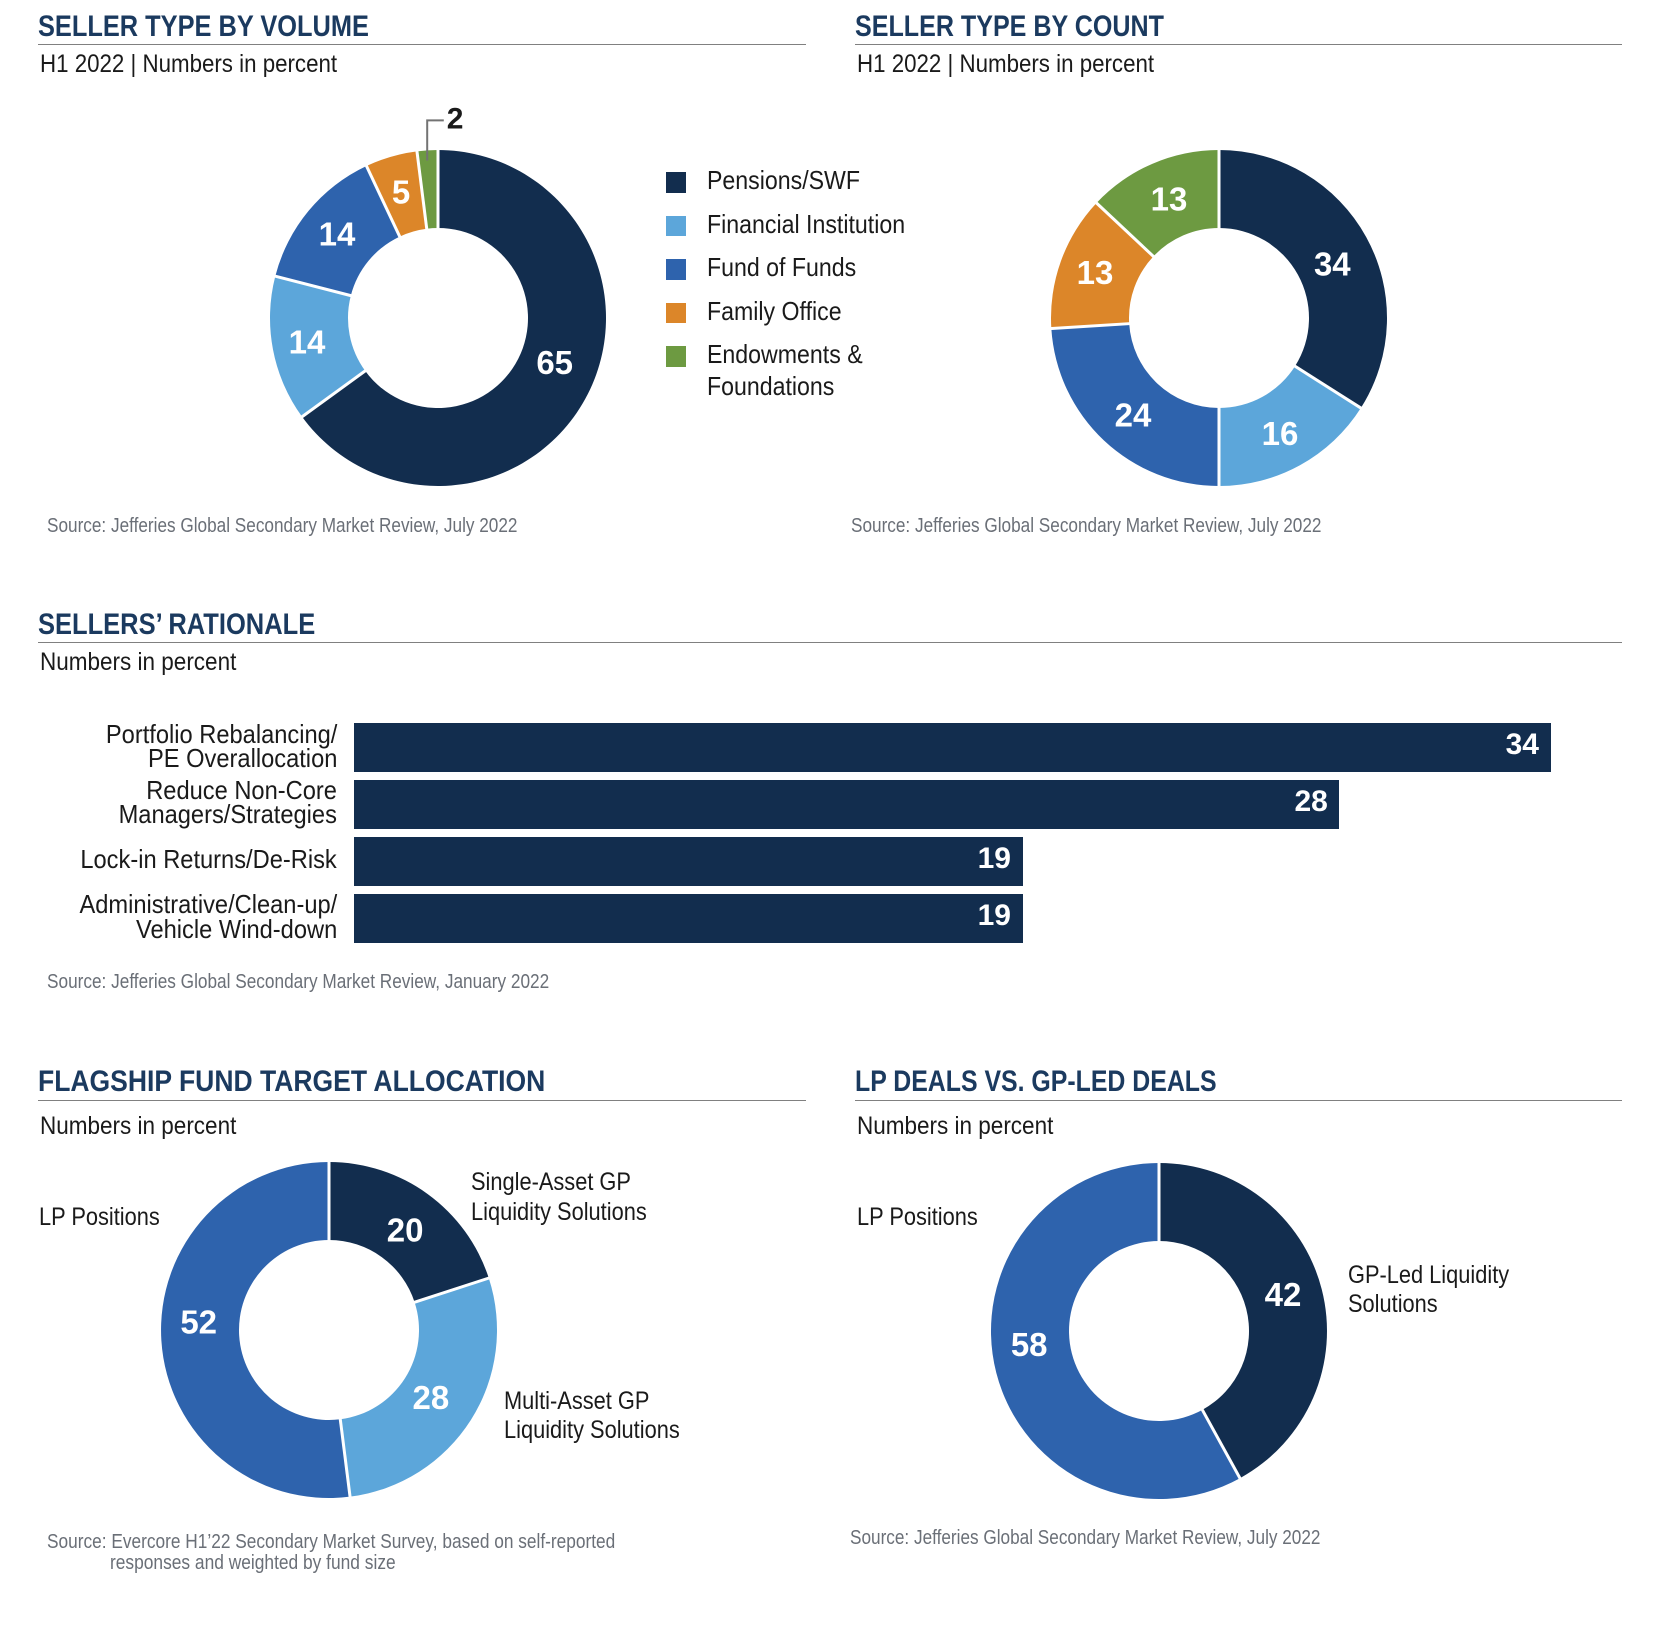 The width and height of the screenshot is (1667, 1630). Describe the element at coordinates (455, 118) in the screenshot. I see `svg-text: 2` at that location.